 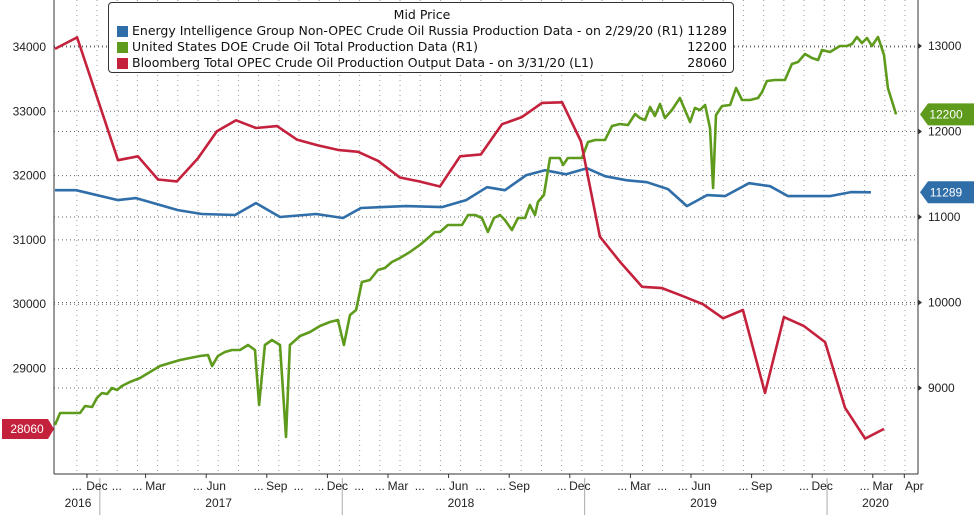 I want to click on last-value-label: 11289, so click(x=946, y=192).